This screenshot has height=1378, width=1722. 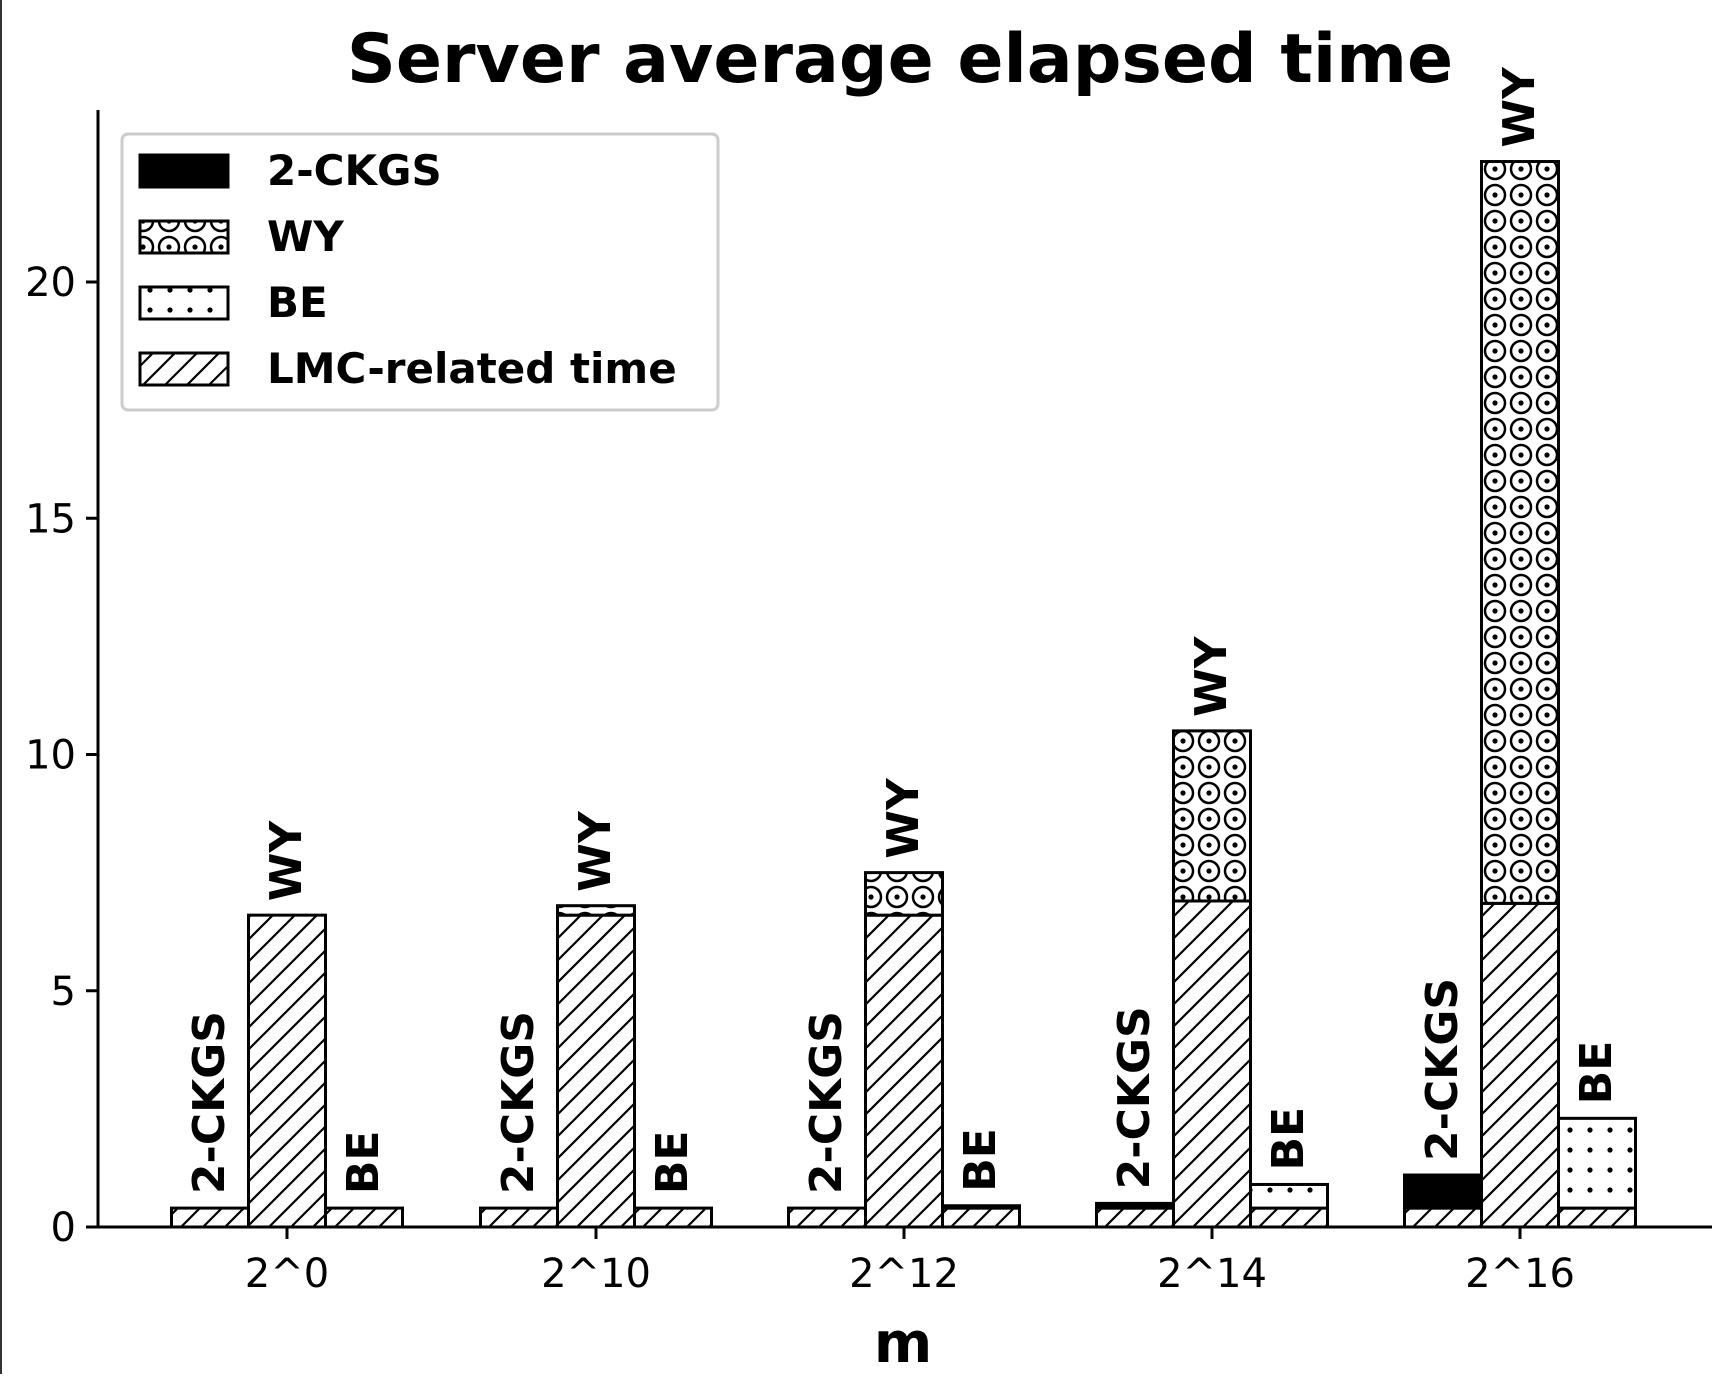 I want to click on chart-title: Server average elapsed time, so click(x=900, y=59).